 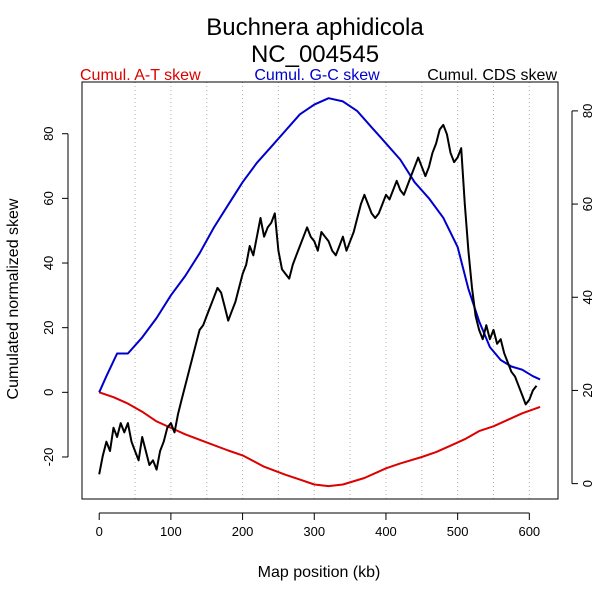 What do you see at coordinates (48, 263) in the screenshot?
I see `y-tick-label: 40` at bounding box center [48, 263].